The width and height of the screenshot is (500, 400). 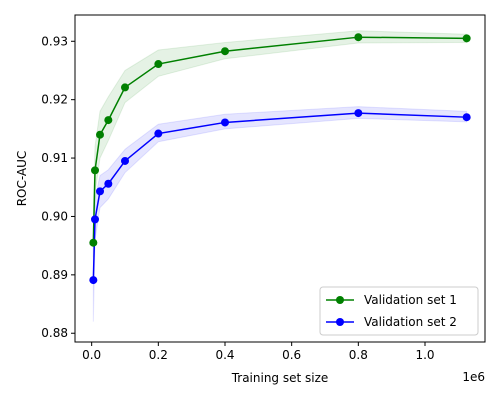 What do you see at coordinates (58, 187) in the screenshot?
I see `y-axis: 0.88 0.89 0.90 0.91 0.92 0.93` at bounding box center [58, 187].